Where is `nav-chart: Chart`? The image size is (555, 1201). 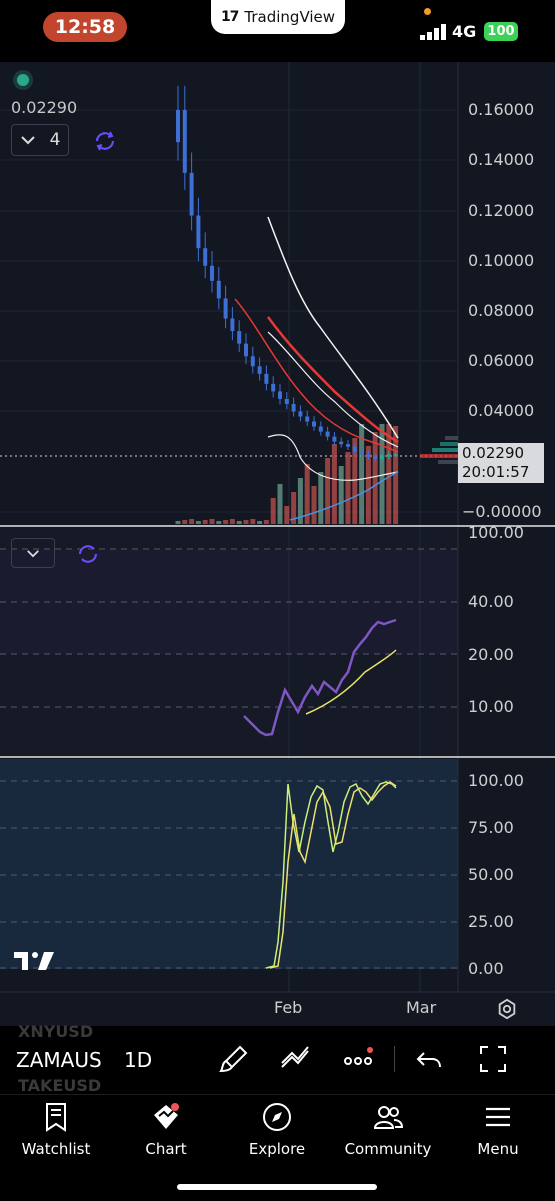
nav-chart: Chart is located at coordinates (166, 1129).